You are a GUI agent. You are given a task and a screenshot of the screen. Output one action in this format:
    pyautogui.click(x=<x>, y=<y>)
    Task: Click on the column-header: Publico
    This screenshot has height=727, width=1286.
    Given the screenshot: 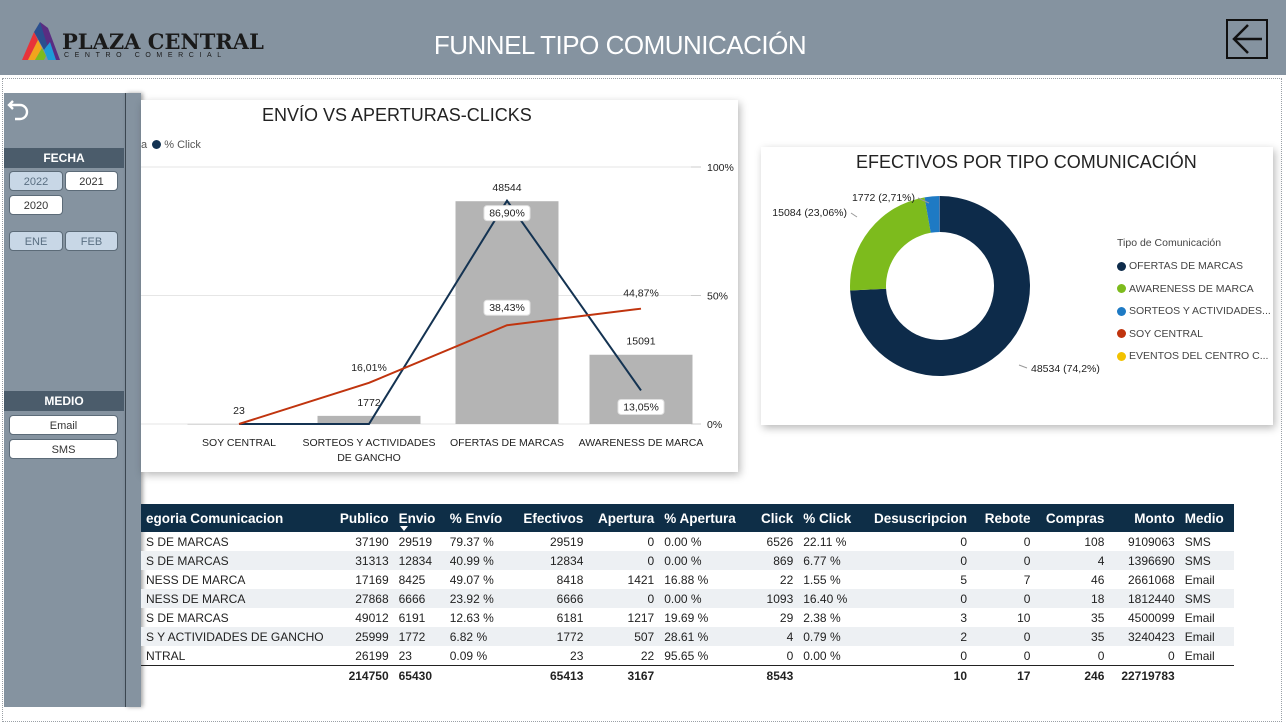 What is the action you would take?
    pyautogui.click(x=361, y=518)
    